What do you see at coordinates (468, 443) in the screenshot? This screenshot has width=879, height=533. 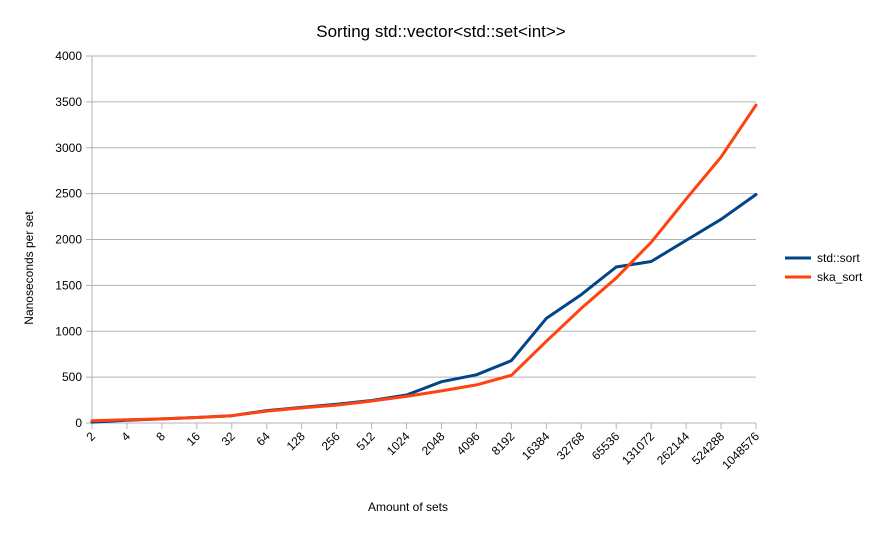 I see `x-tick-label: 4096` at bounding box center [468, 443].